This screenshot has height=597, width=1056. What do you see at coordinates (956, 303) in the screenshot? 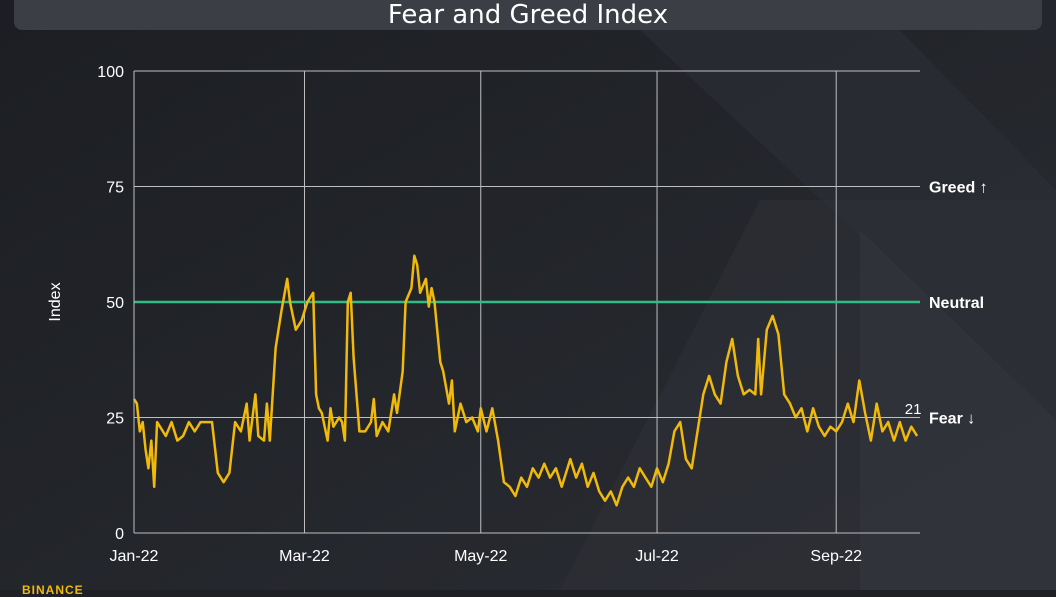
I see `reference-line-label: Neutral` at bounding box center [956, 303].